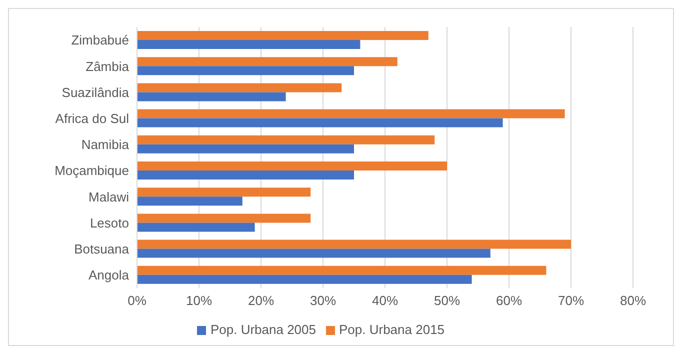  I want to click on y-tick-label: Moçambique, so click(91, 170).